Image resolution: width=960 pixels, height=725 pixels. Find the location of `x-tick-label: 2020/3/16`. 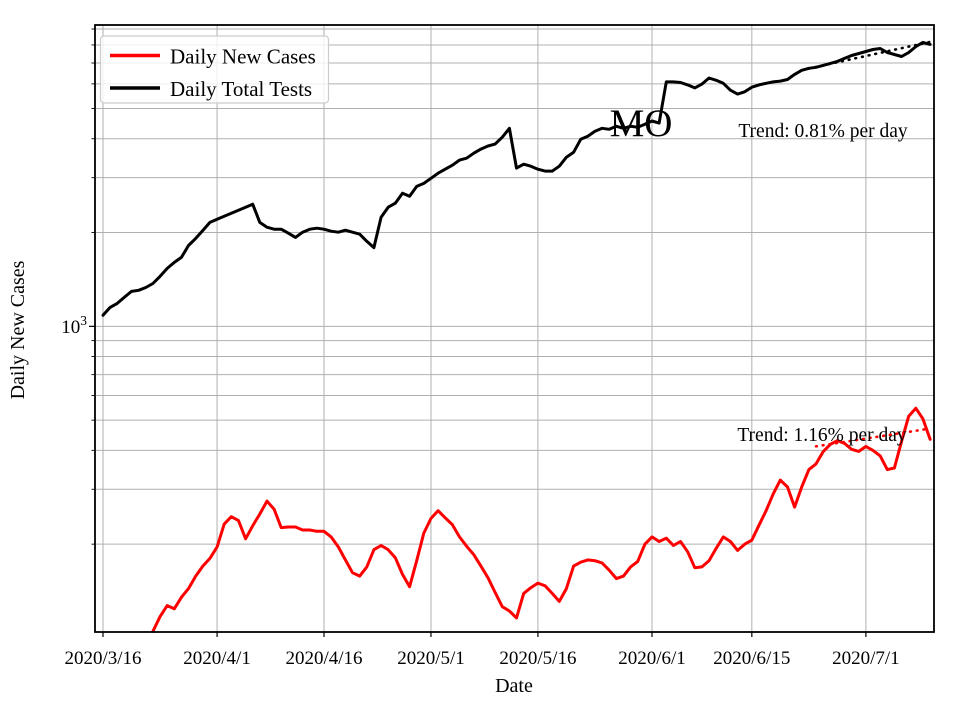

x-tick-label: 2020/3/16 is located at coordinates (102, 658).